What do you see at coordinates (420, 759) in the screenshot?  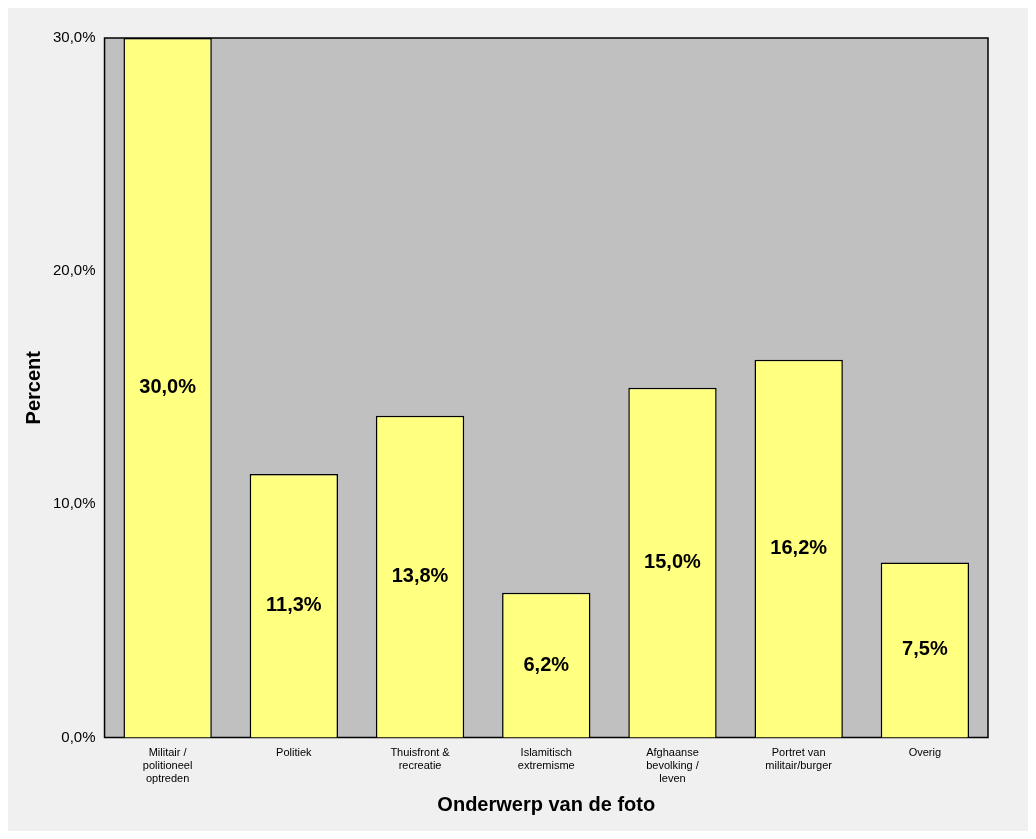 I see `x-tick-label: Thuisfront & recreatie` at bounding box center [420, 759].